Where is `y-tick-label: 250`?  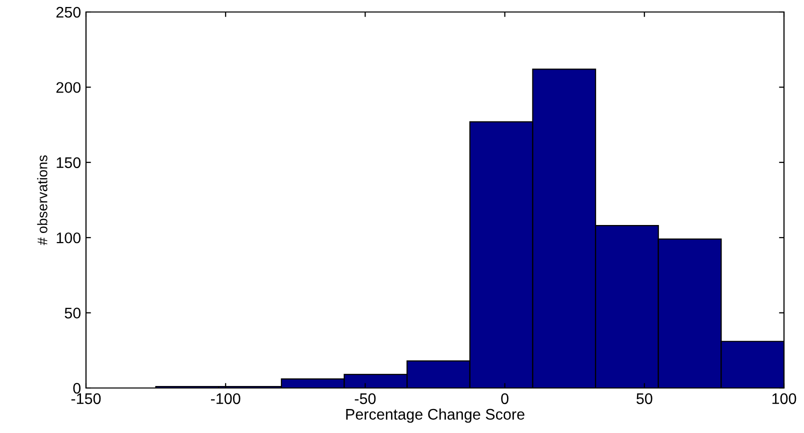 y-tick-label: 250 is located at coordinates (68, 12).